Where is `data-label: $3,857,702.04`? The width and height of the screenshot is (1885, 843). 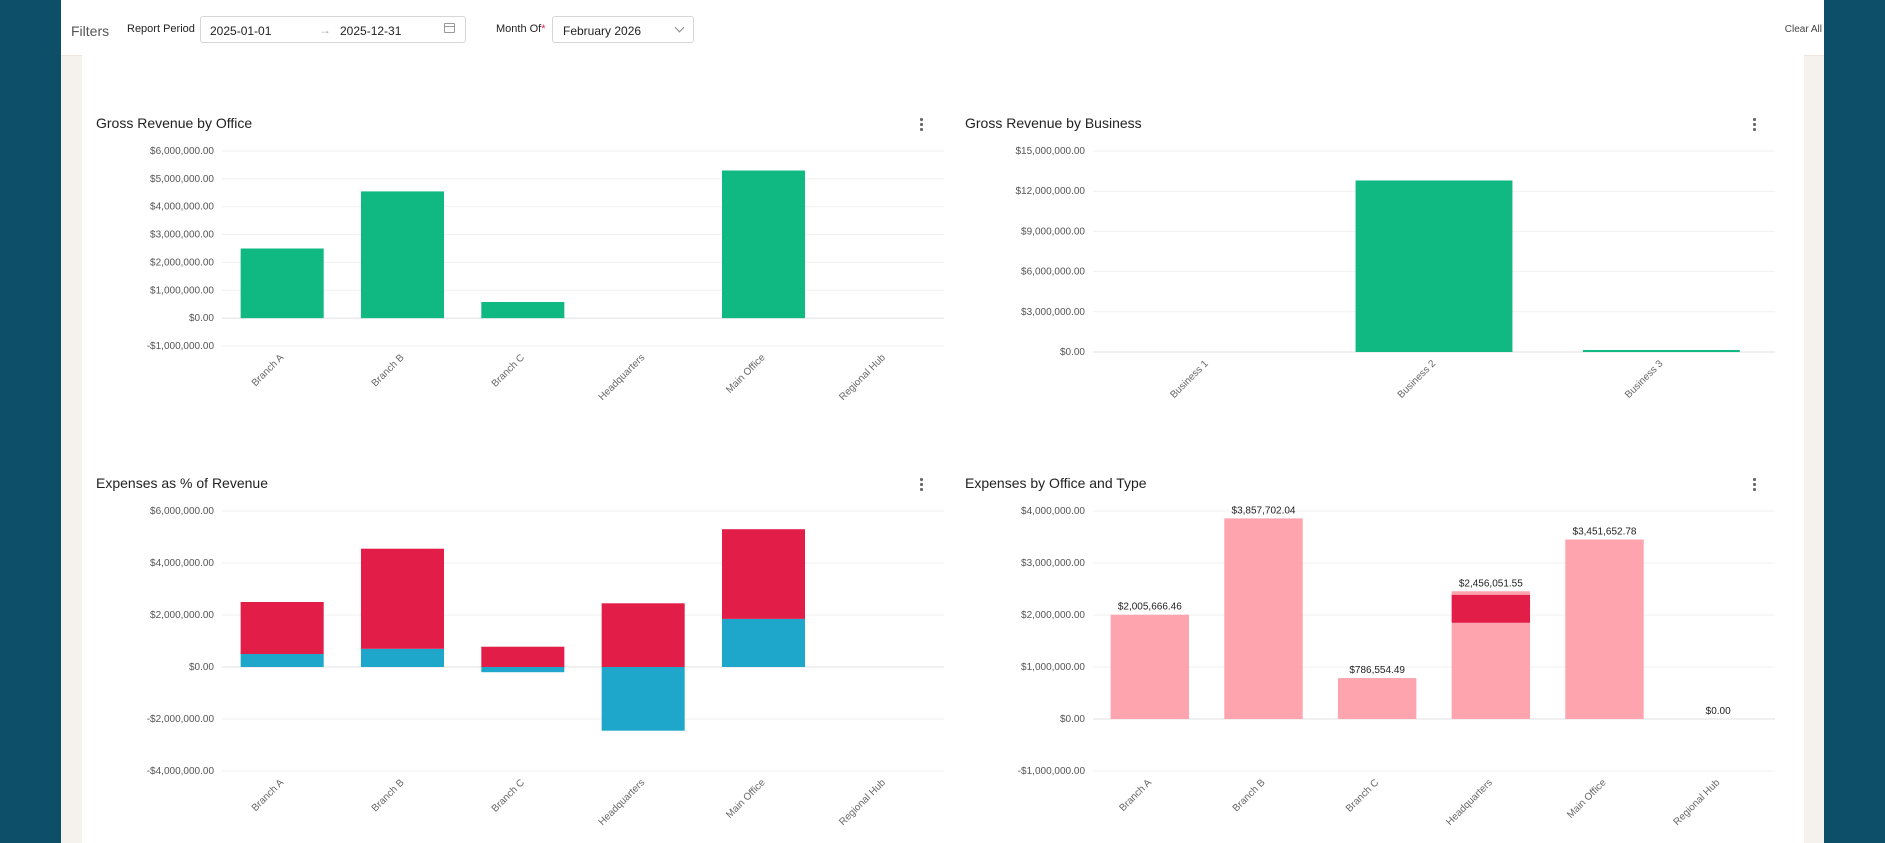 data-label: $3,857,702.04 is located at coordinates (1264, 510).